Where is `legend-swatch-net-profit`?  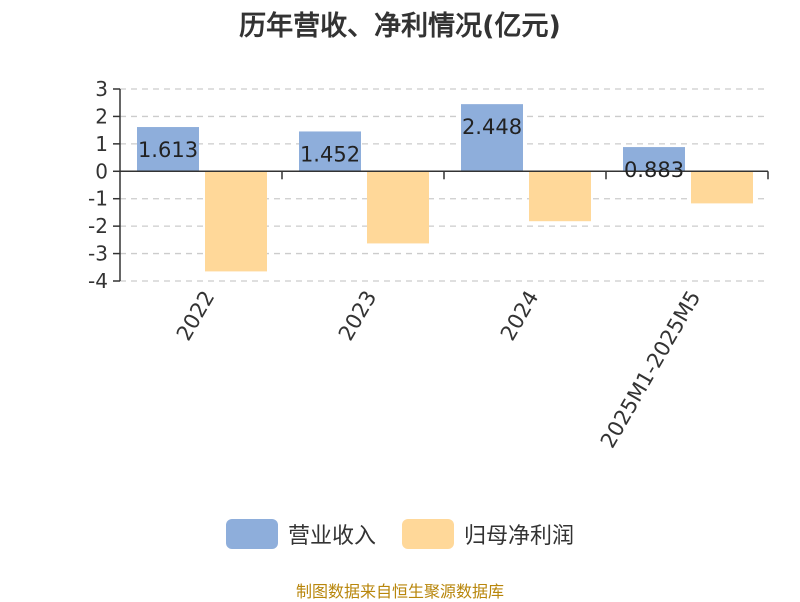
legend-swatch-net-profit is located at coordinates (428, 534).